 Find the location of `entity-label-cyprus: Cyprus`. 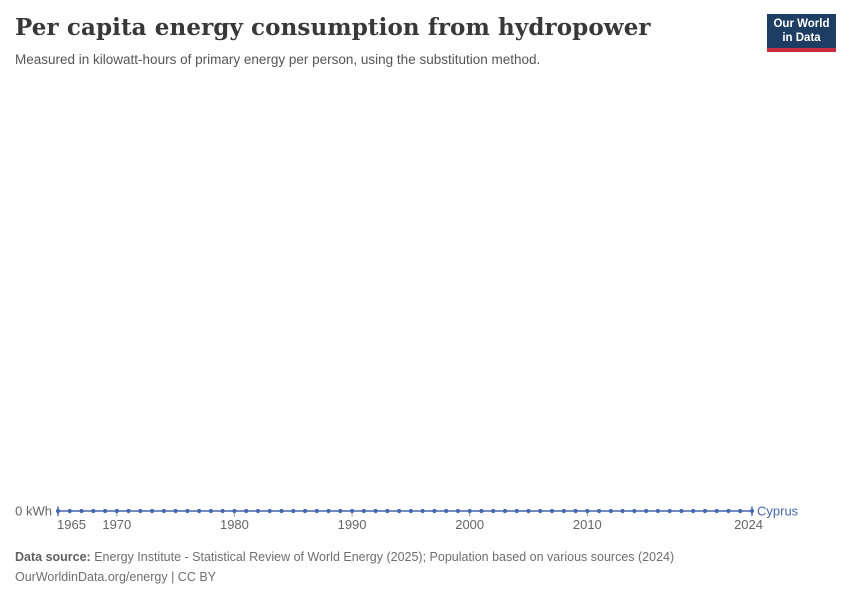

entity-label-cyprus: Cyprus is located at coordinates (778, 511).